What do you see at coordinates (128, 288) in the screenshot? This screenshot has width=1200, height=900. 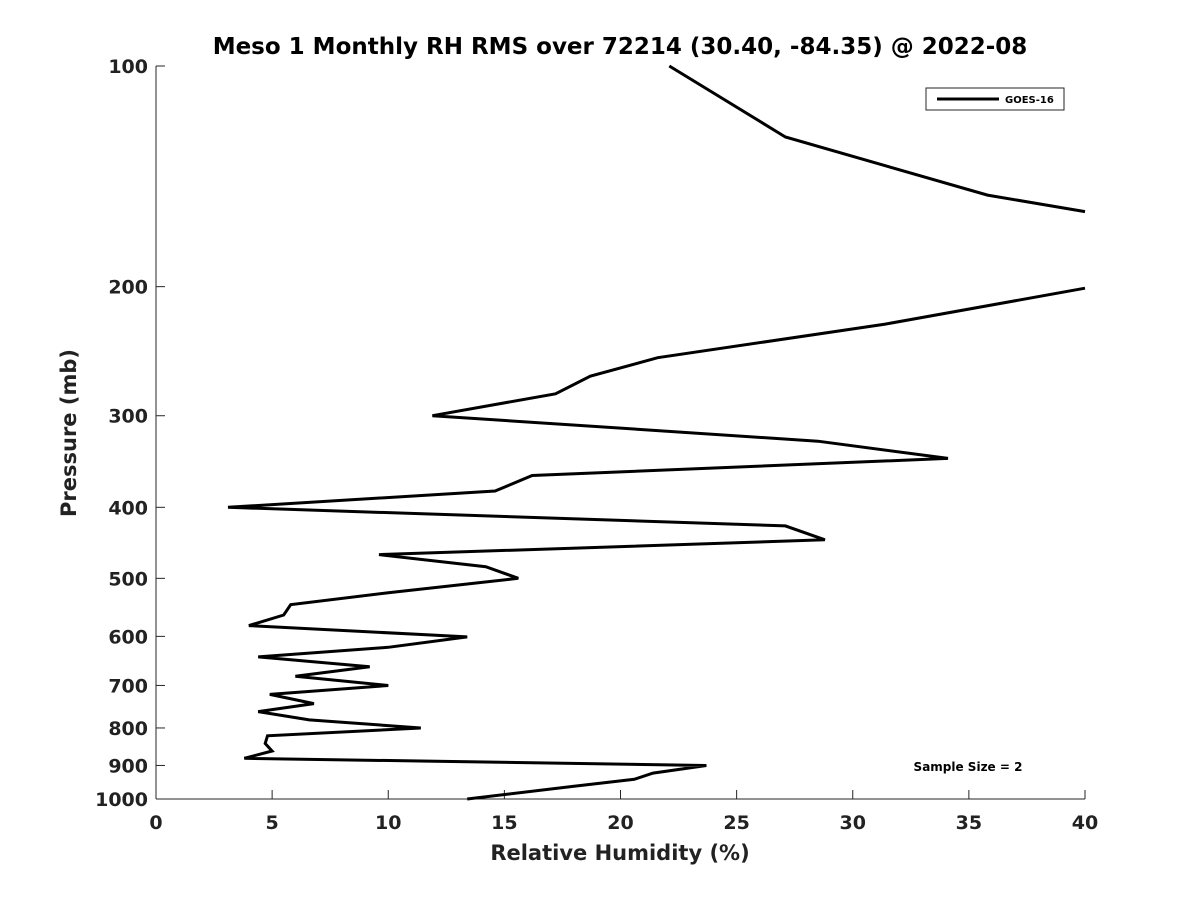 I see `y-tick-label: 200` at bounding box center [128, 288].